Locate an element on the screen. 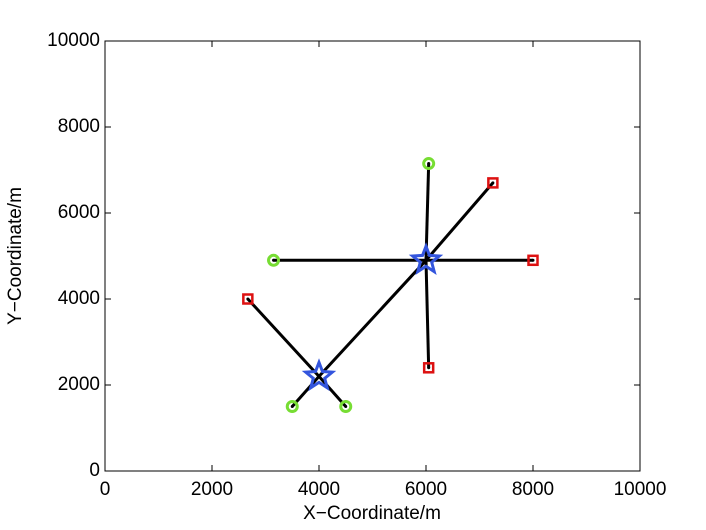  x-axis-label: X−Coordinate/m is located at coordinates (372, 513).